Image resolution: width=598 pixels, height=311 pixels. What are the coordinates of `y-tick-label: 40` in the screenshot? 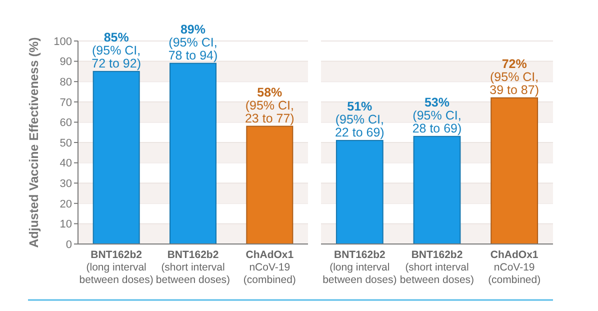 It's located at (66, 164).